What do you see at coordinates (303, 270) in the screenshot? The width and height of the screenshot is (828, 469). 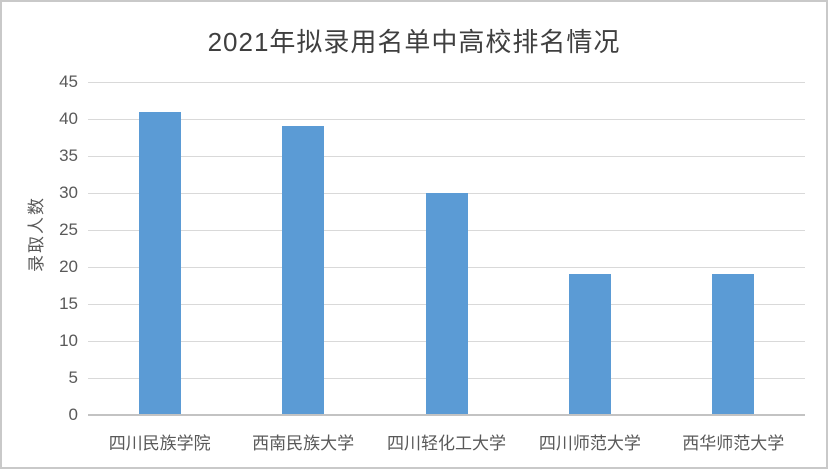 I see `bar-西南民族大学` at bounding box center [303, 270].